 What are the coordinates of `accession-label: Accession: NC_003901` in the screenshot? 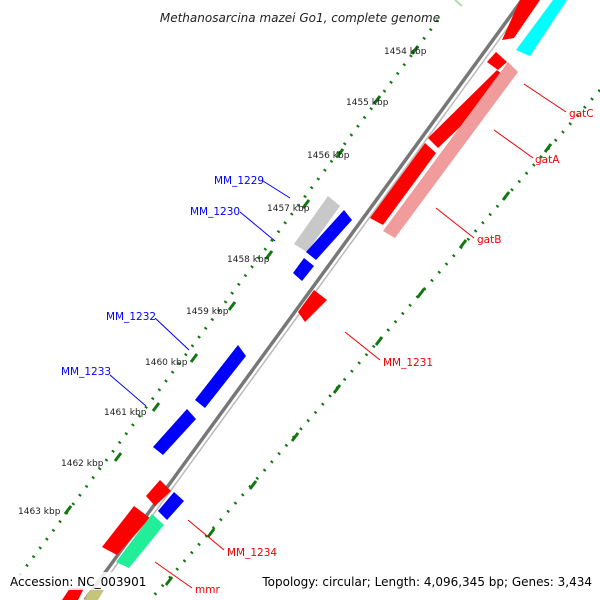 It's located at (78, 582).